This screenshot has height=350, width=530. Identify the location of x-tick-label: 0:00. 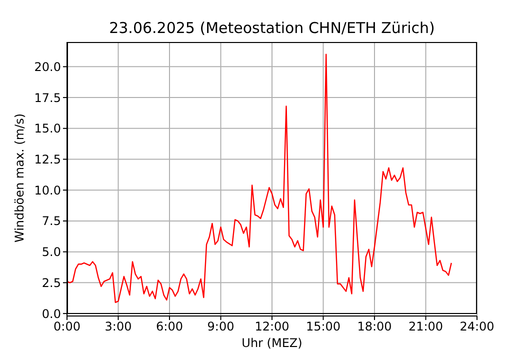
(67, 327).